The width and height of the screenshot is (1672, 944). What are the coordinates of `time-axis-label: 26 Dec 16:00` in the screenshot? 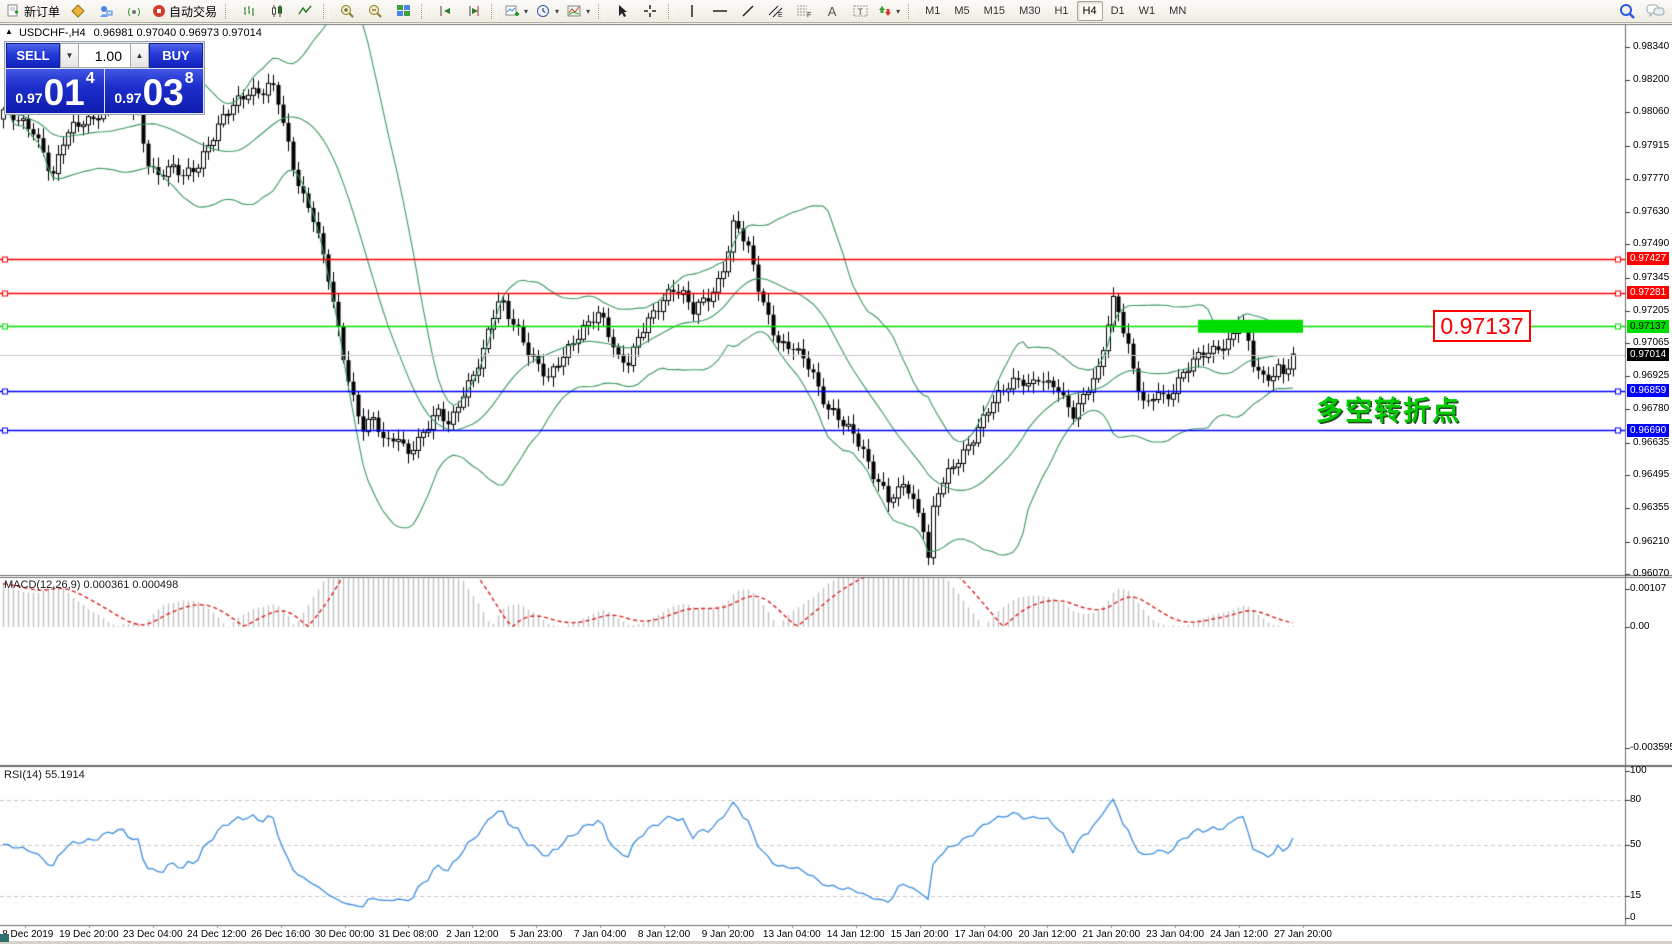 It's located at (280, 934).